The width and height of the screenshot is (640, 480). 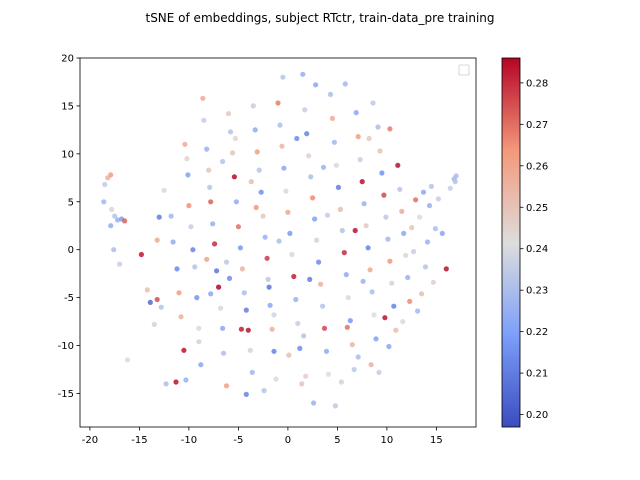 What do you see at coordinates (90, 440) in the screenshot?
I see `x-tick-label: -20` at bounding box center [90, 440].